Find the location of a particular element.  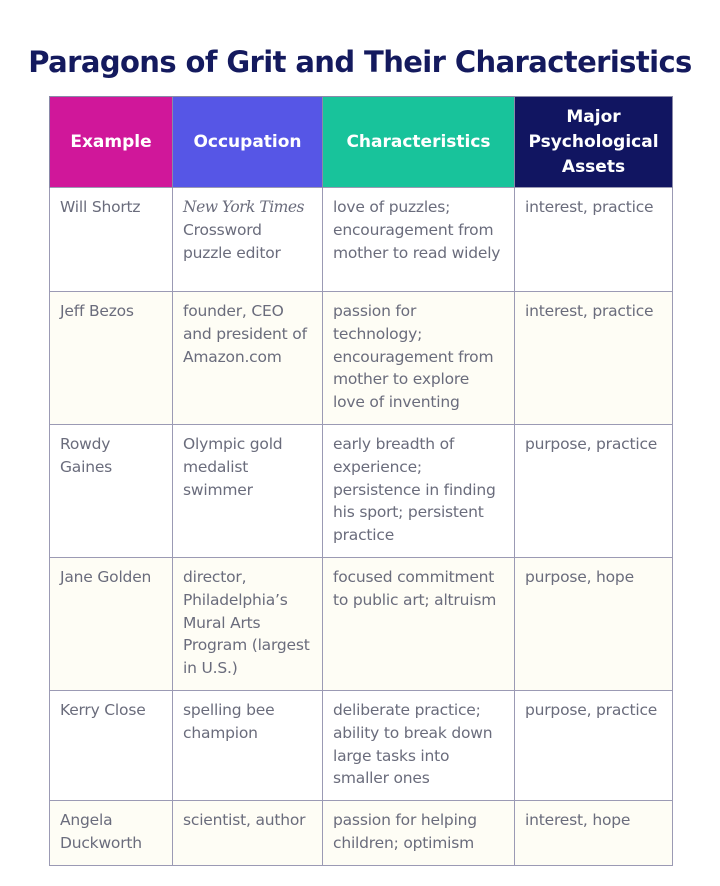

cell-example: Kerry Close is located at coordinates (111, 745).